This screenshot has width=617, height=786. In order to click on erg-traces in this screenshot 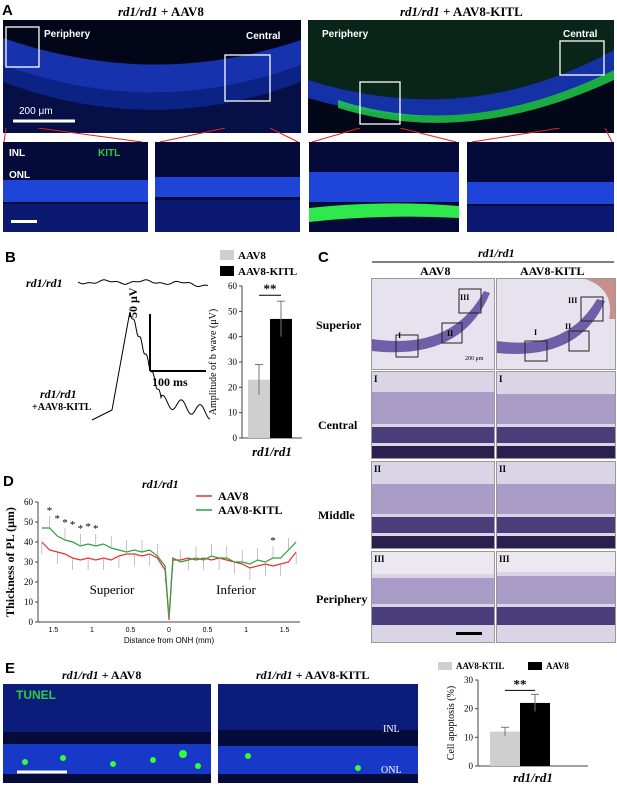, I will do `click(143, 350)`.